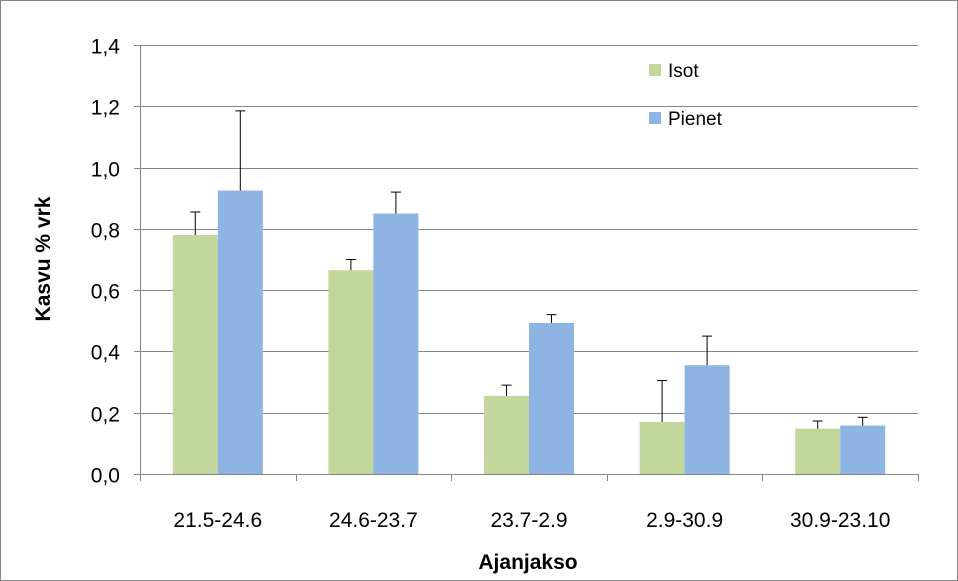  What do you see at coordinates (527, 562) in the screenshot?
I see `x-axis-title: Ajanjakso` at bounding box center [527, 562].